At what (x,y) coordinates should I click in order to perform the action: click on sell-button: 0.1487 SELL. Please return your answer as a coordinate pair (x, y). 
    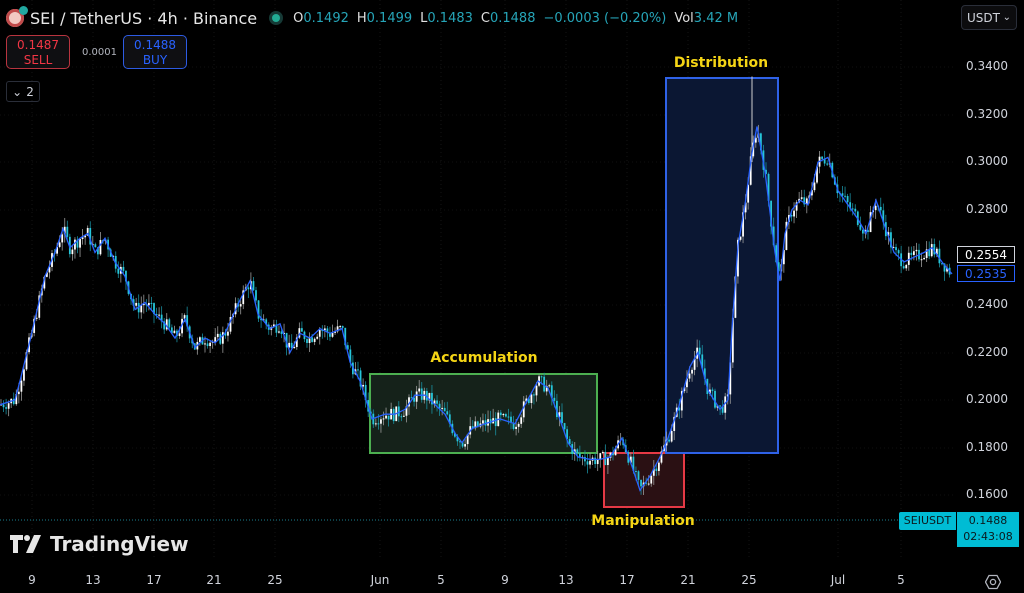
    Looking at the image, I should click on (38, 52).